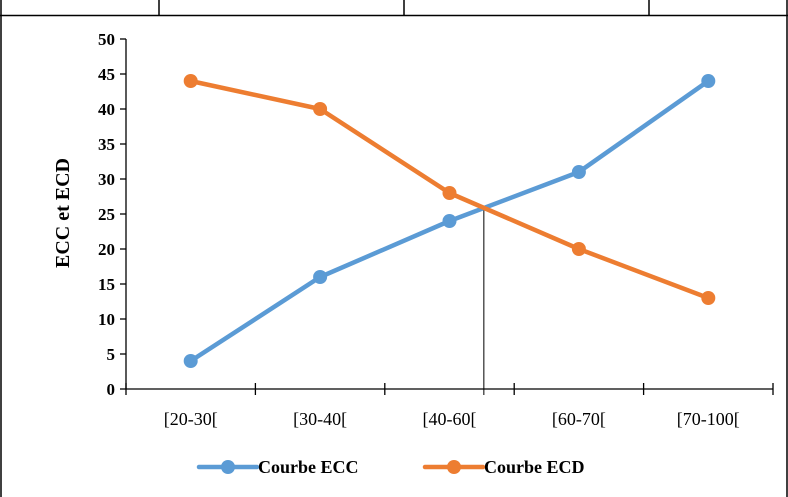 The image size is (788, 497). I want to click on y-tick-label: 0, so click(111, 389).